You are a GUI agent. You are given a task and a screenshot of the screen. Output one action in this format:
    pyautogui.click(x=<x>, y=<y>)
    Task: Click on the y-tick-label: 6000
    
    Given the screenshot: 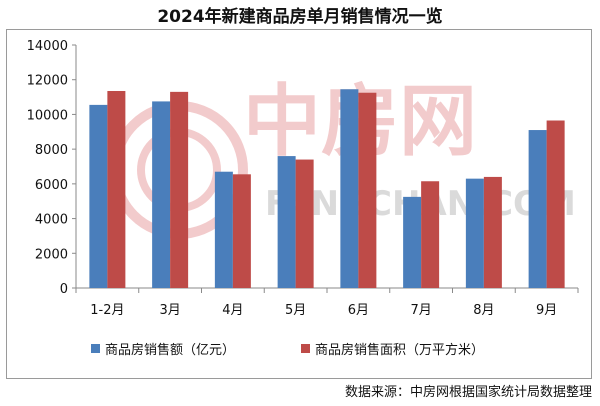 What is the action you would take?
    pyautogui.click(x=51, y=185)
    